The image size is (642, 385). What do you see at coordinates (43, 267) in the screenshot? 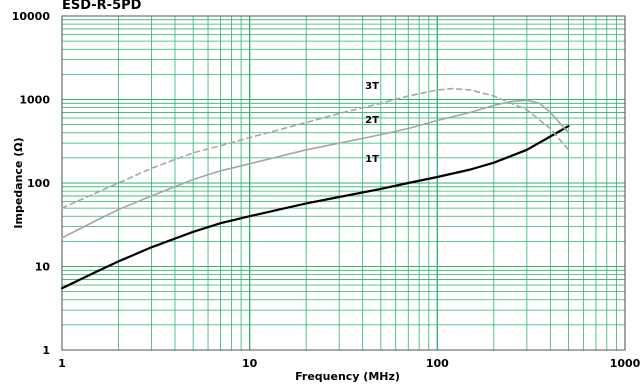
I see `y-tick-label: 10` at bounding box center [43, 267].